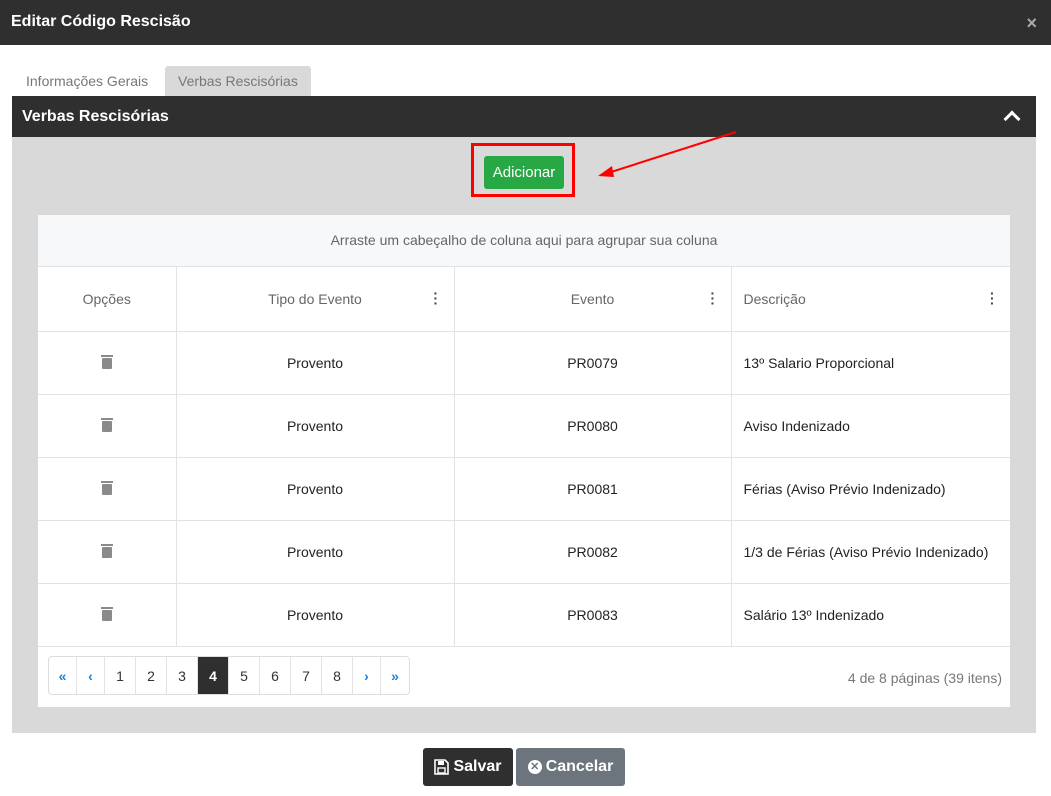 The height and width of the screenshot is (796, 1051). I want to click on pagination: « ‹ 1 2 3 4 5 6 7 8 › », so click(229, 675).